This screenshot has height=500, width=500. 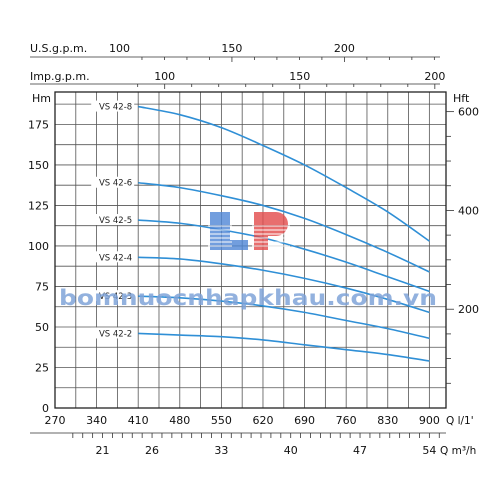 What do you see at coordinates (39, 253) in the screenshot?
I see `head-m-axis: Hm 0 25 50 75 100 125 150 175` at bounding box center [39, 253].